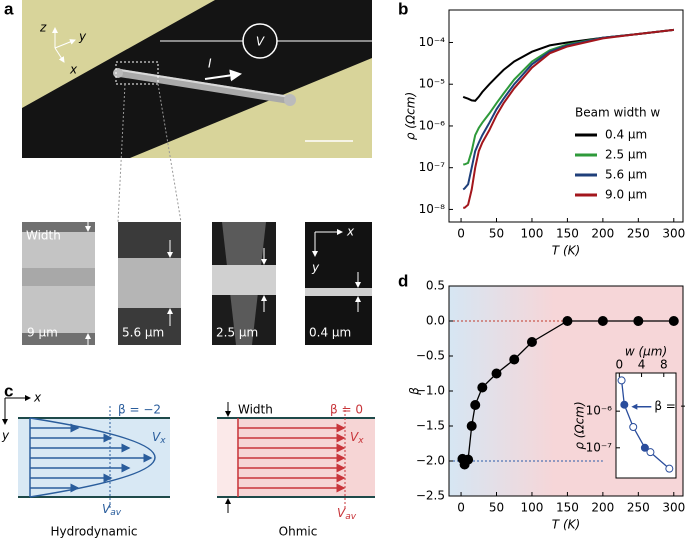  I want to click on y-tick-label: −2.5, so click(430, 496).